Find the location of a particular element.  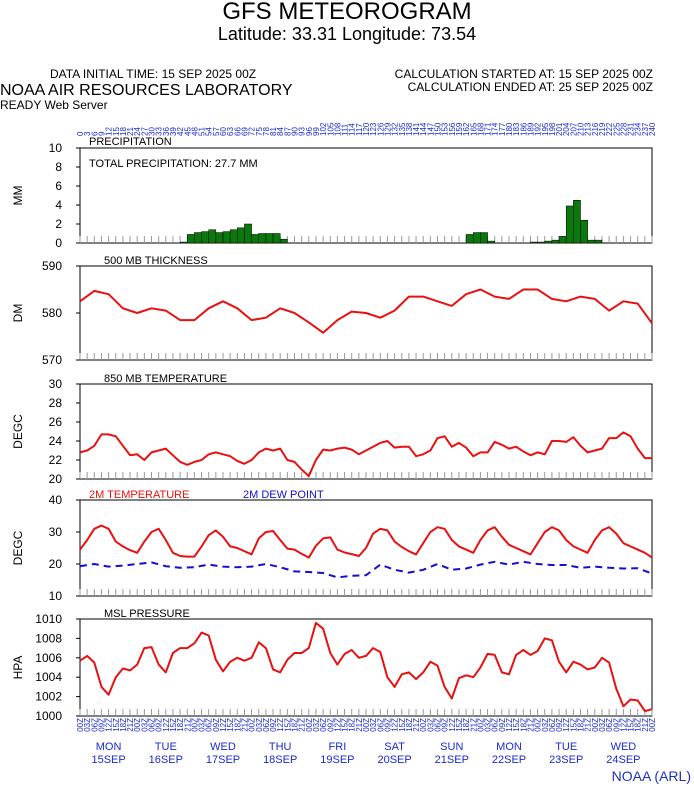

day-of-week-label: WED is located at coordinates (223, 747).